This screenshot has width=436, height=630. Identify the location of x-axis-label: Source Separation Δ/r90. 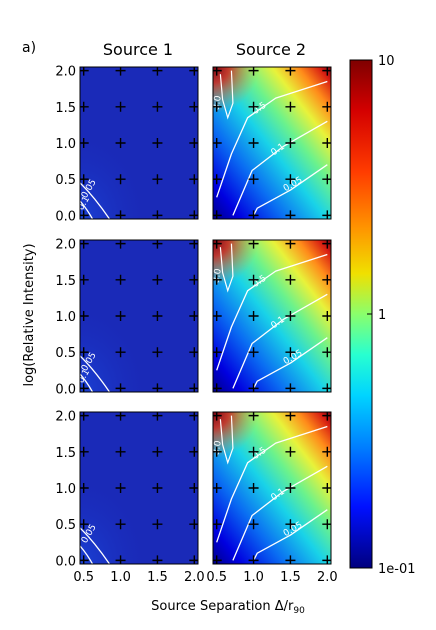
(228, 607).